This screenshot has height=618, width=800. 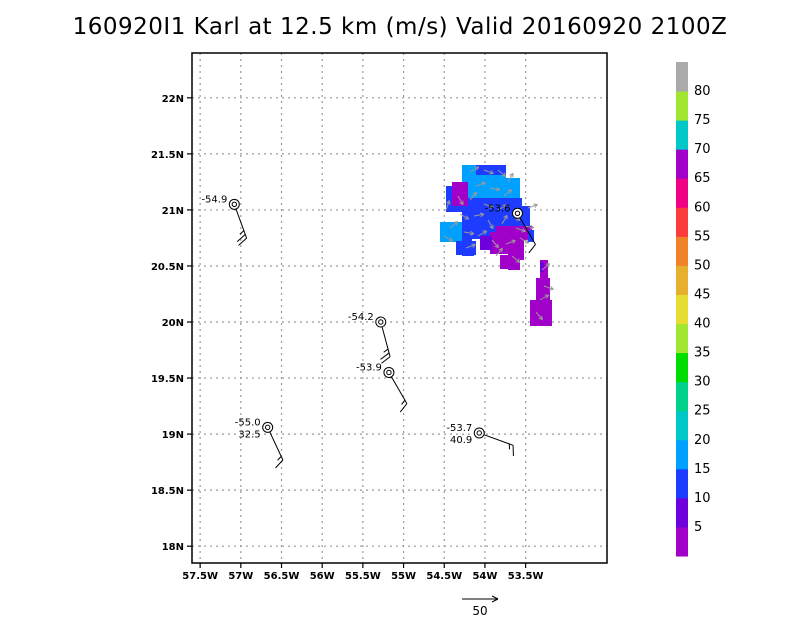 I want to click on colorbar-label: 20, so click(x=702, y=440).